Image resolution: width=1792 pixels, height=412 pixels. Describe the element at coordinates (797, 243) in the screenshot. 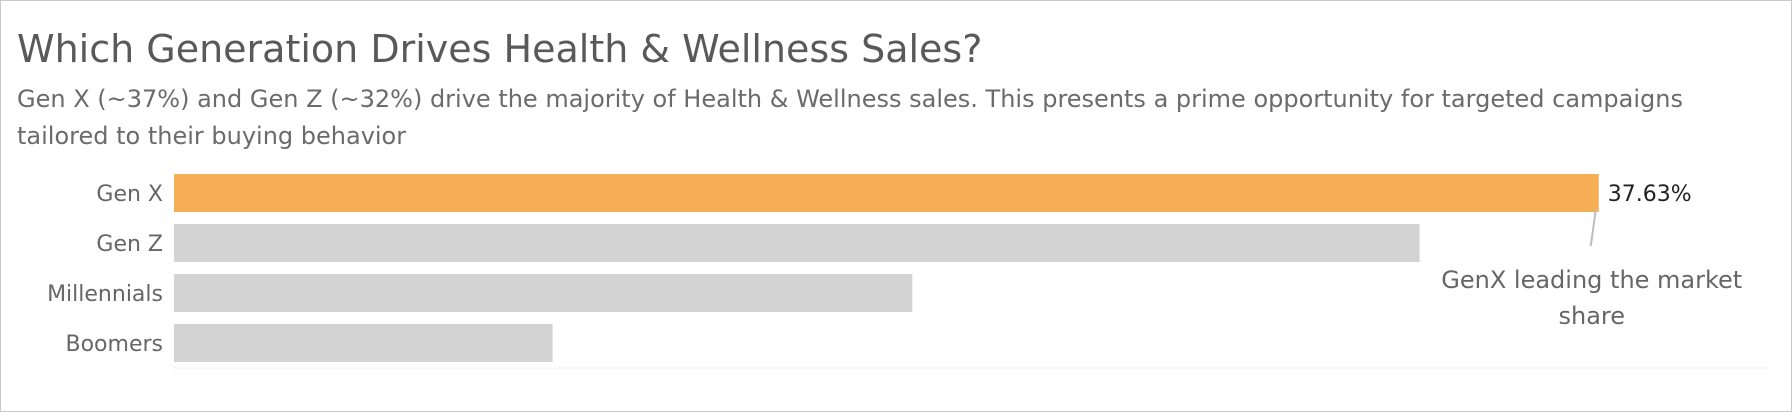

I see `bar-gen-z` at that location.